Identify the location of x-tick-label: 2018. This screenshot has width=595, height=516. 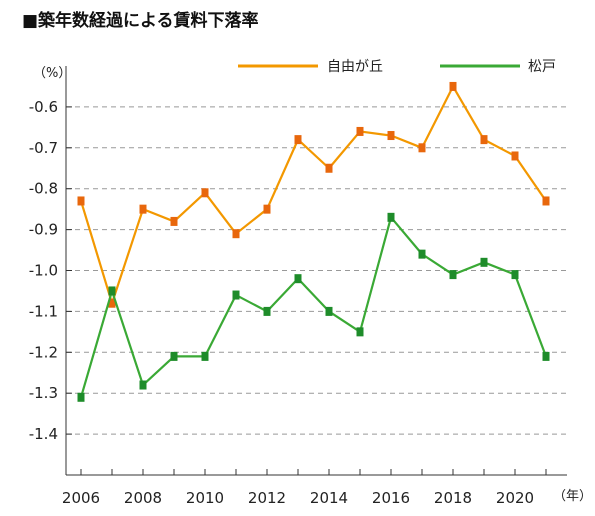
(453, 498).